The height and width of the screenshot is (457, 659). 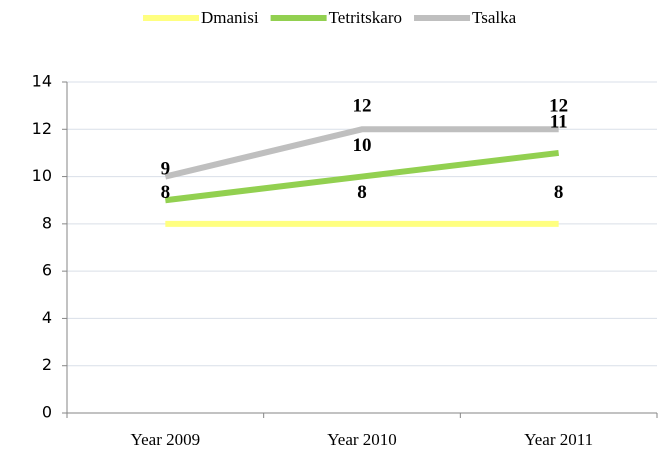 I want to click on y-tick-label: 8, so click(x=47, y=222).